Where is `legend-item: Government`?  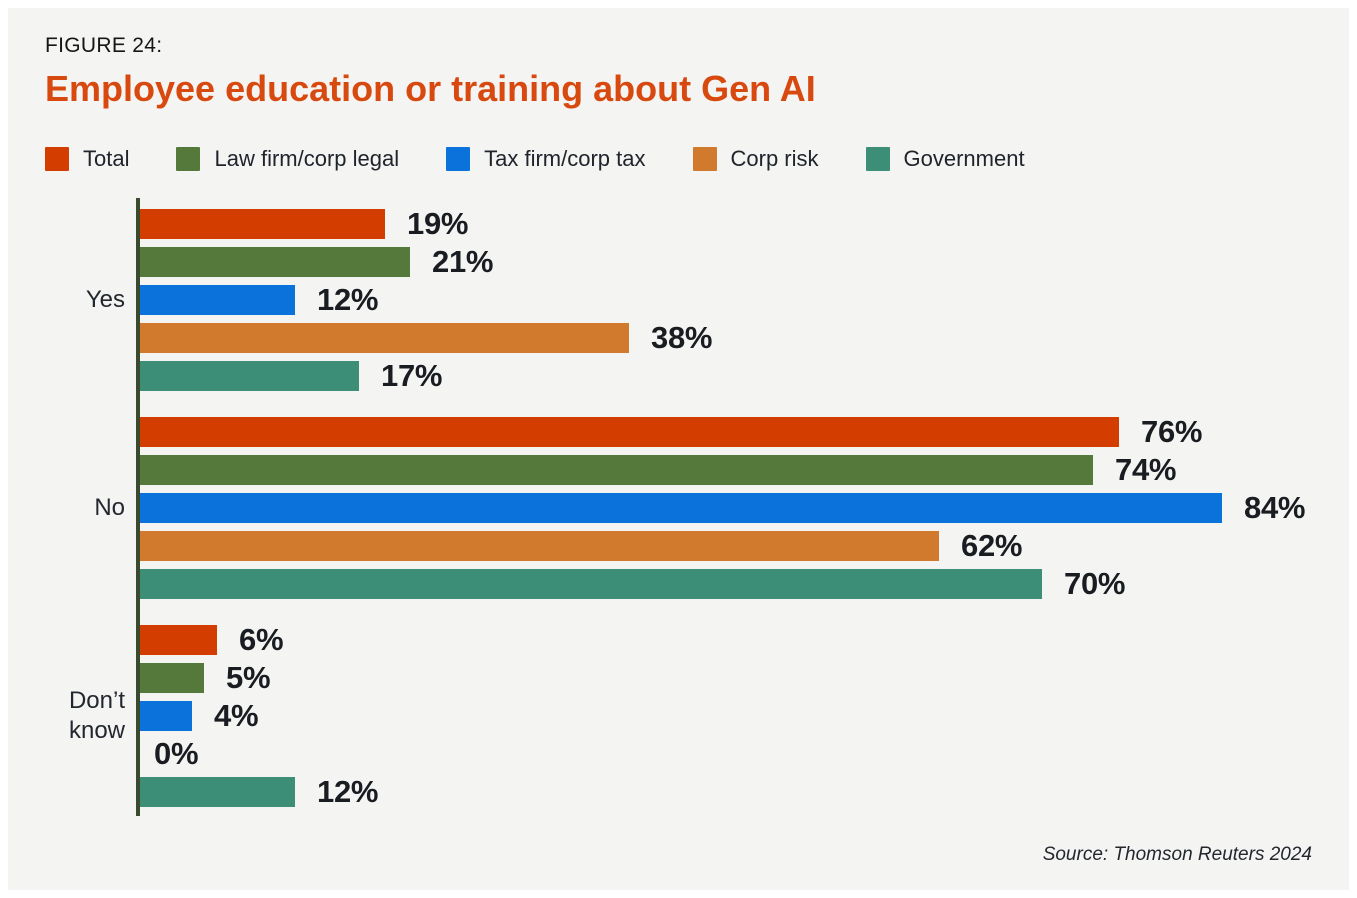 legend-item: Government is located at coordinates (945, 159).